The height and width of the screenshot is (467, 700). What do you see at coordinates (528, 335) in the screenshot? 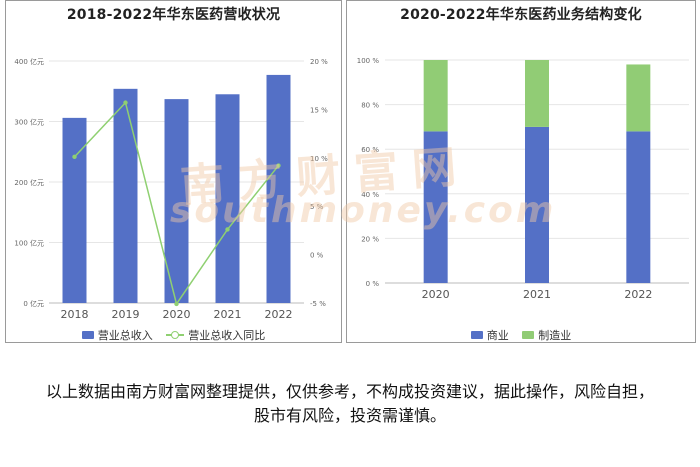
I see `legend-manufacturing-swatch` at bounding box center [528, 335].